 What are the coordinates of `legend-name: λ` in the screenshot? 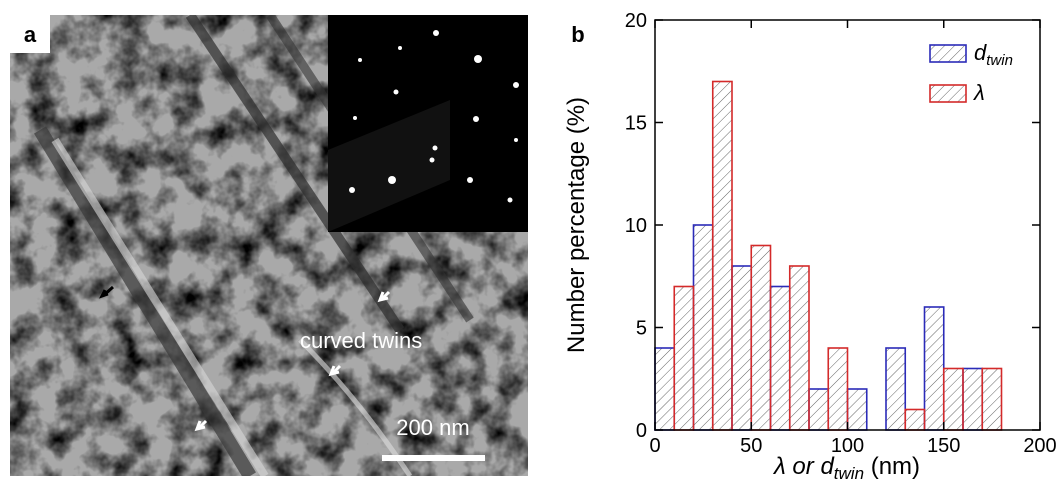 It's located at (979, 92).